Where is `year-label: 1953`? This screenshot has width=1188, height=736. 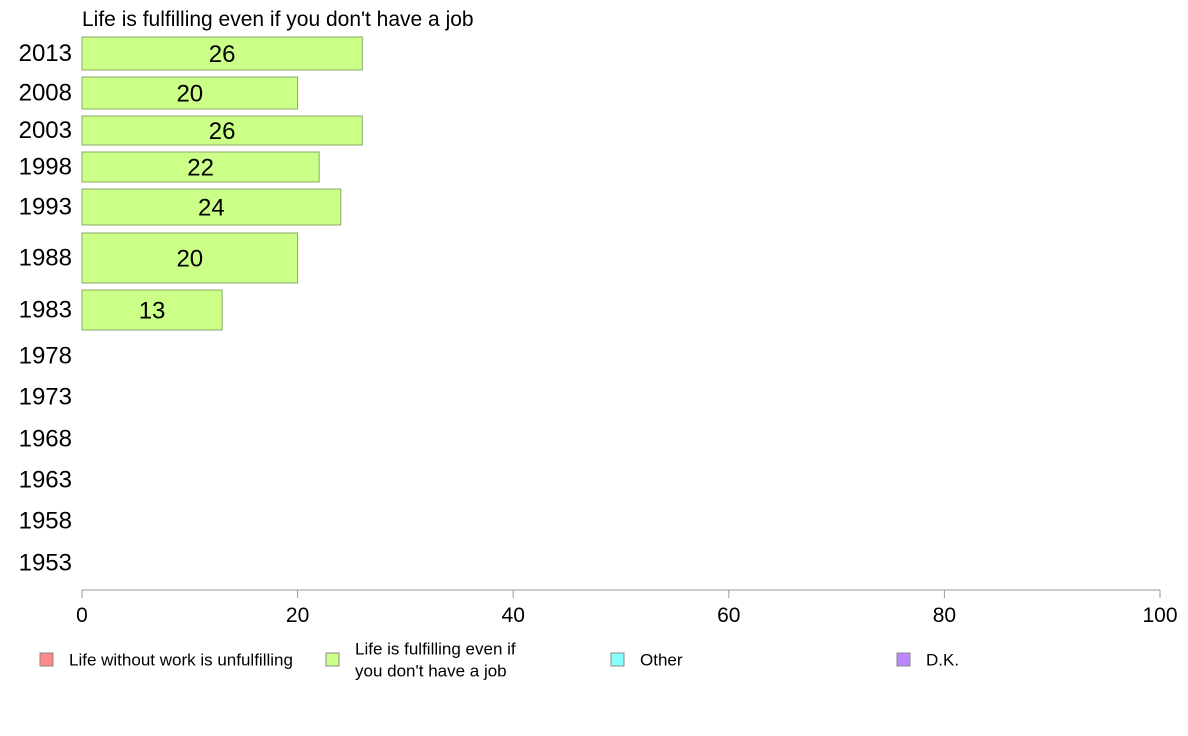 year-label: 1953 is located at coordinates (45, 563).